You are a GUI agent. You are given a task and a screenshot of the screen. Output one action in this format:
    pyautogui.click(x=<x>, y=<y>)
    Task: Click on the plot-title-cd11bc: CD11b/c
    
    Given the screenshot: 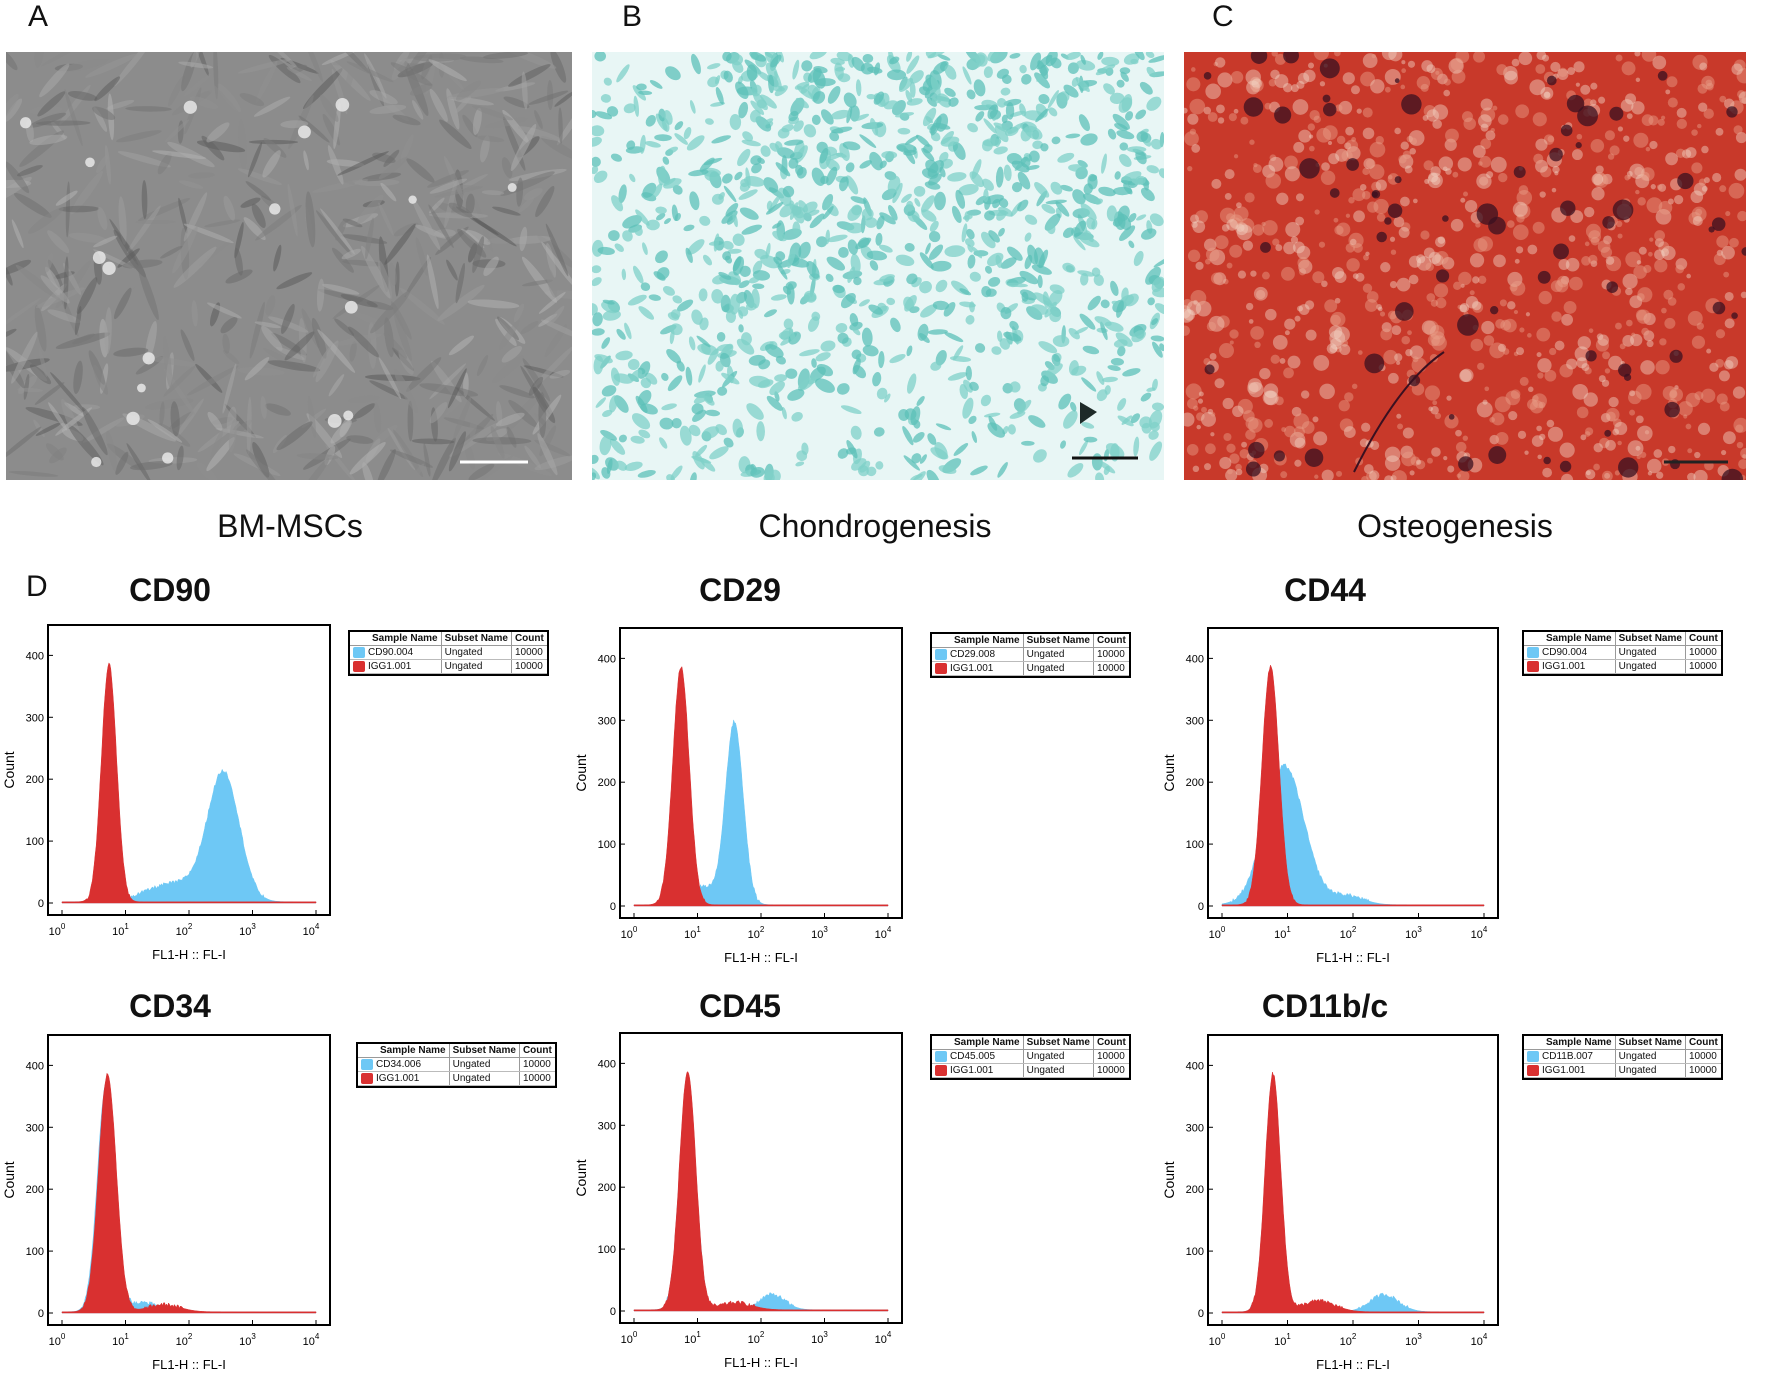 What is the action you would take?
    pyautogui.click(x=1325, y=1006)
    